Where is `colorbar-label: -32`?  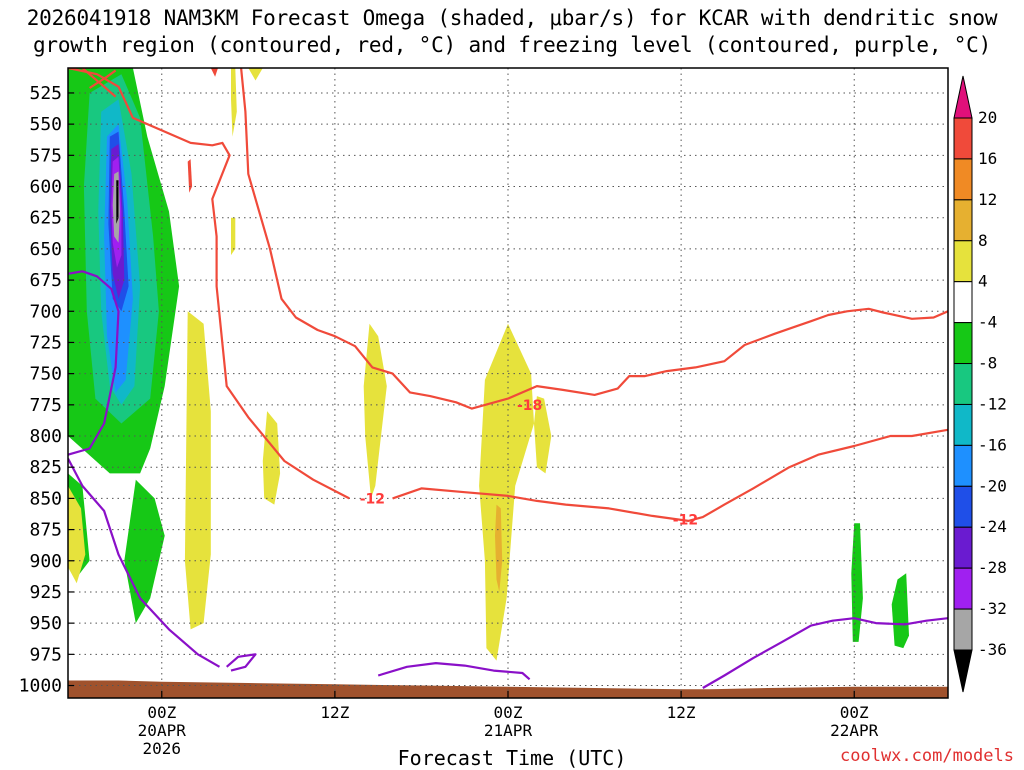
colorbar-label: -32 is located at coordinates (992, 608).